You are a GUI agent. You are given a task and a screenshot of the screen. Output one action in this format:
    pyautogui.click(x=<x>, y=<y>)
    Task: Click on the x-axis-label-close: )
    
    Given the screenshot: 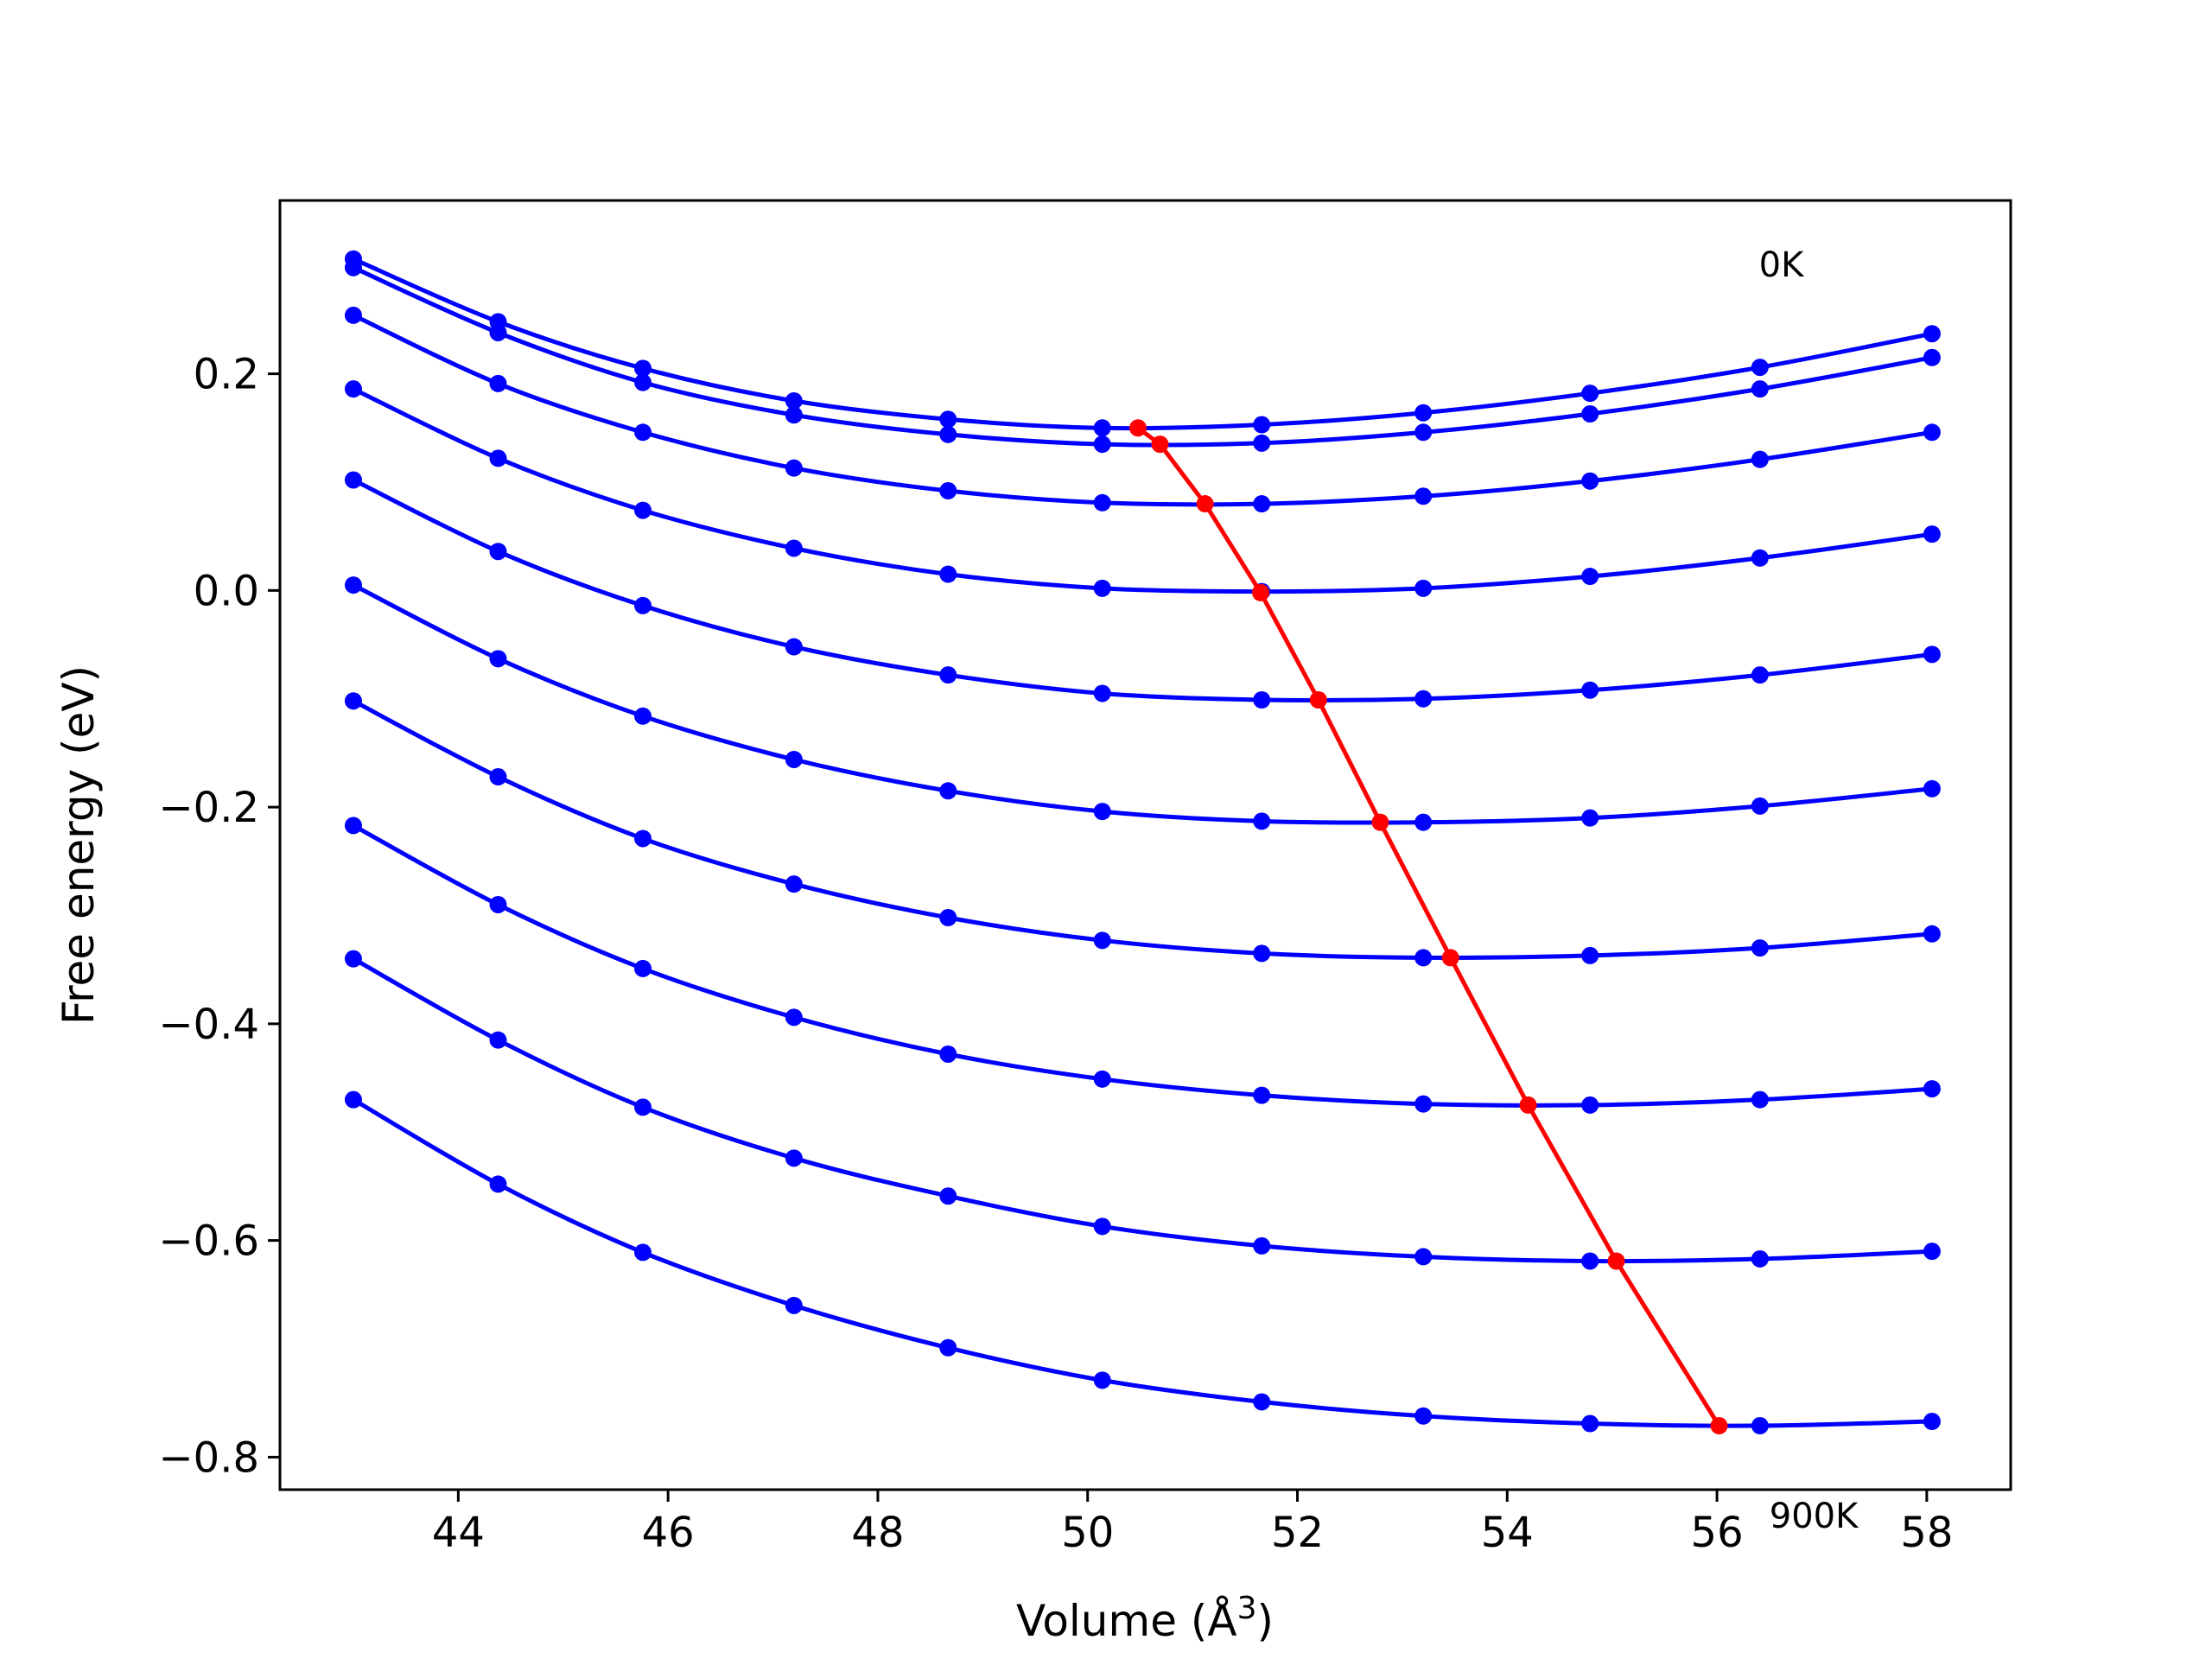 What is the action you would take?
    pyautogui.click(x=1265, y=1621)
    